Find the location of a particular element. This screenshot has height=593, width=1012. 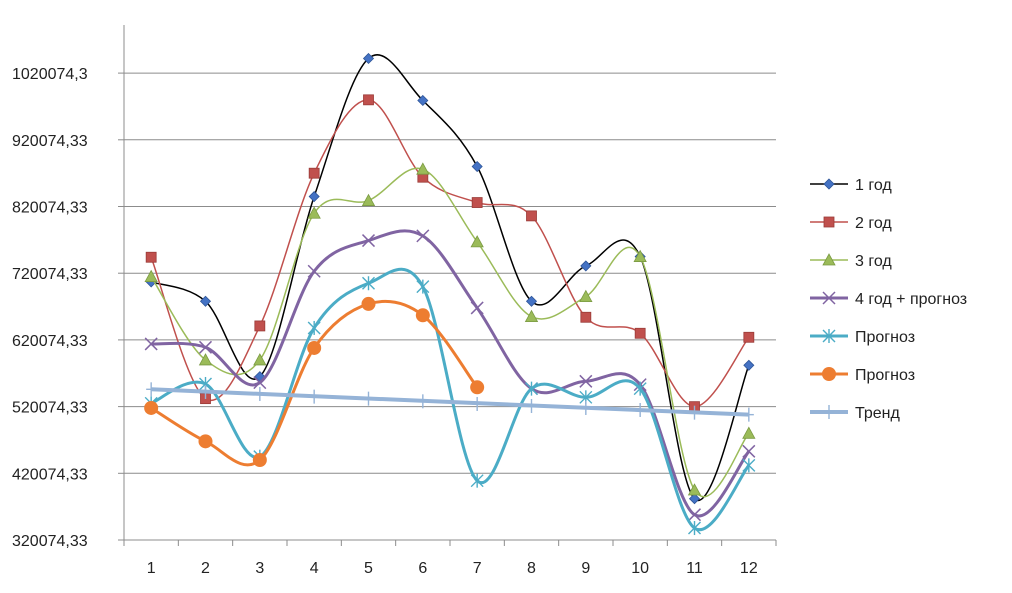

x-tick-label: 6 is located at coordinates (422, 568).